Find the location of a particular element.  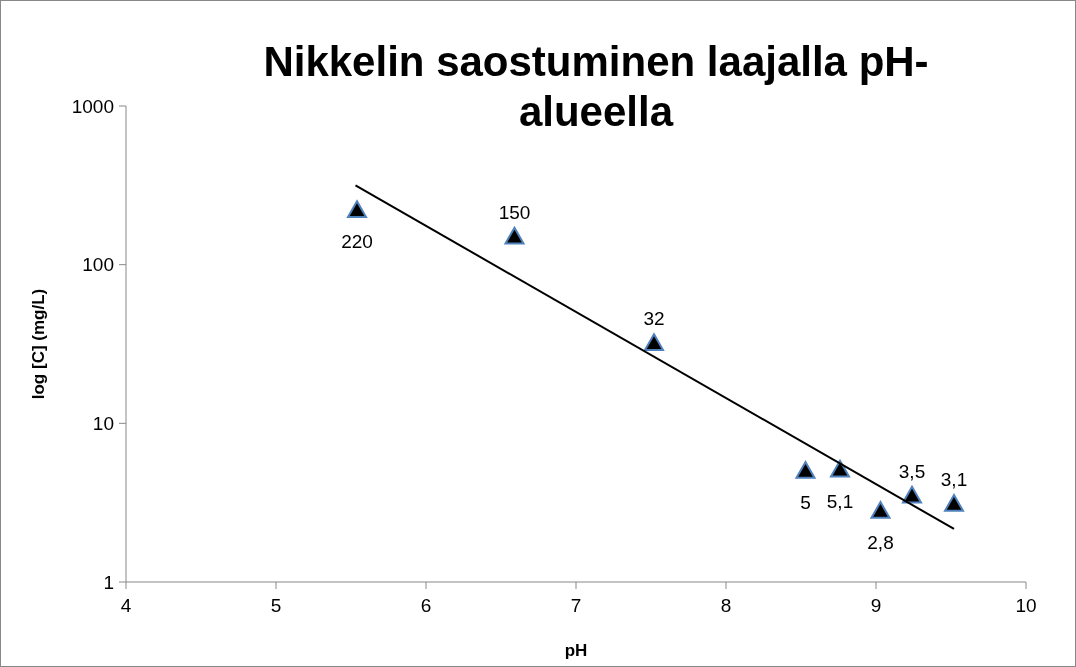

y-tick-label: 10 is located at coordinates (103, 423).